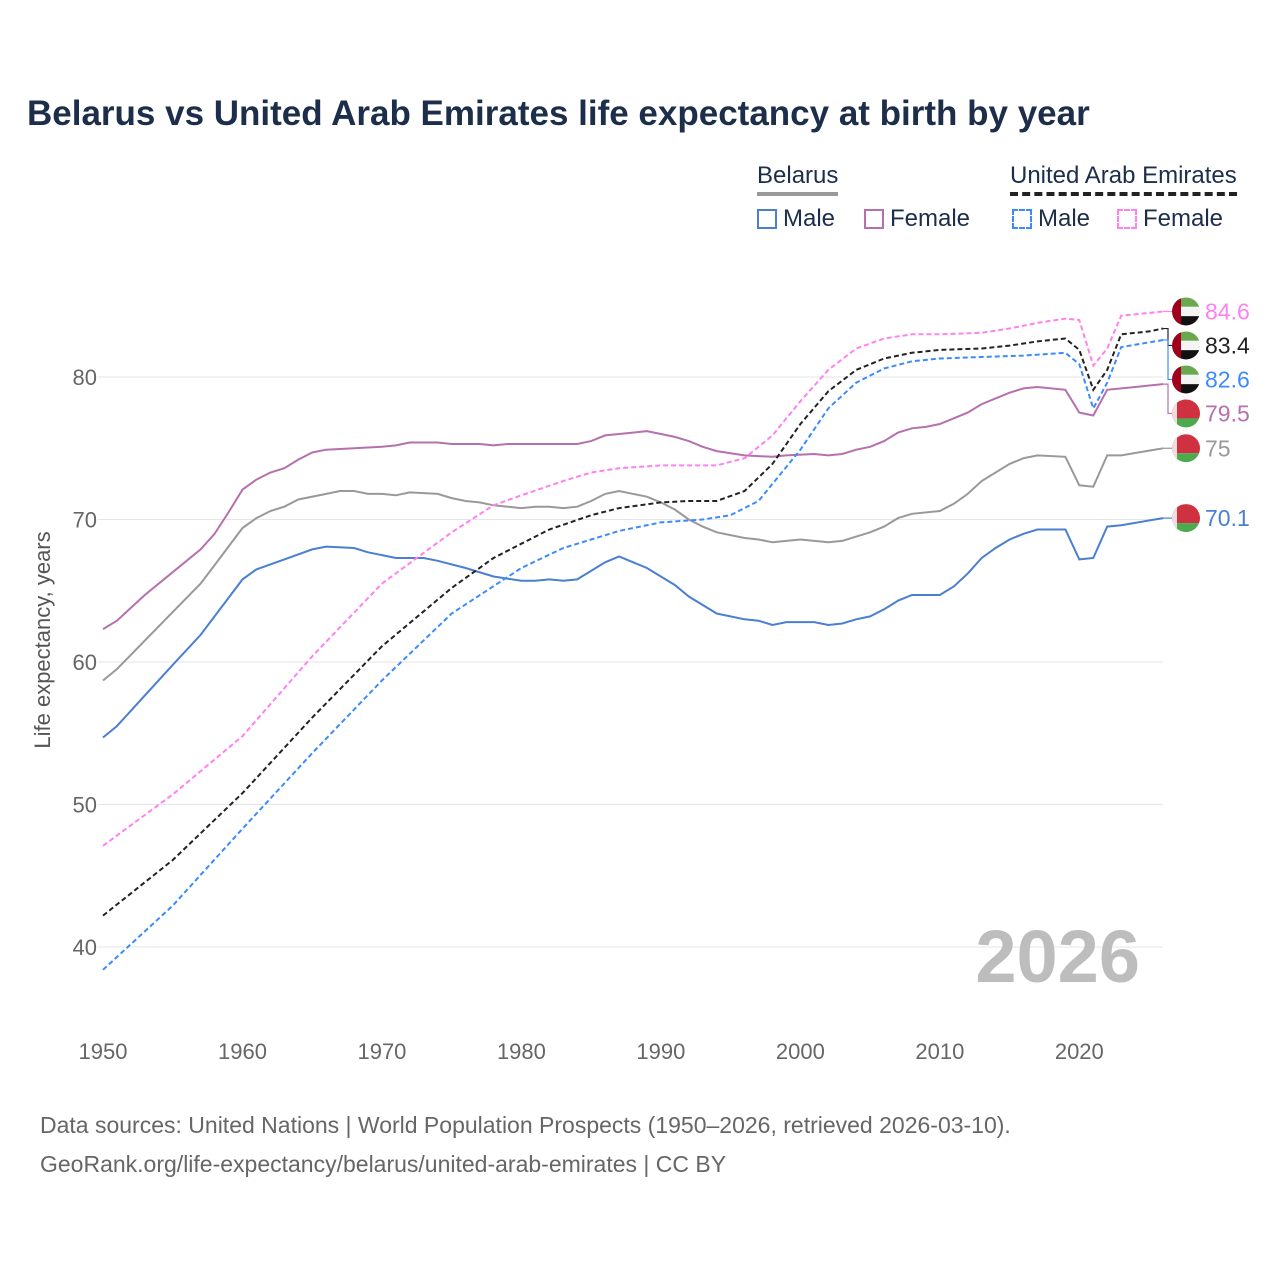 This screenshot has height=1280, width=1280. Describe the element at coordinates (1218, 448) in the screenshot. I see `end-value-label: 75` at that location.